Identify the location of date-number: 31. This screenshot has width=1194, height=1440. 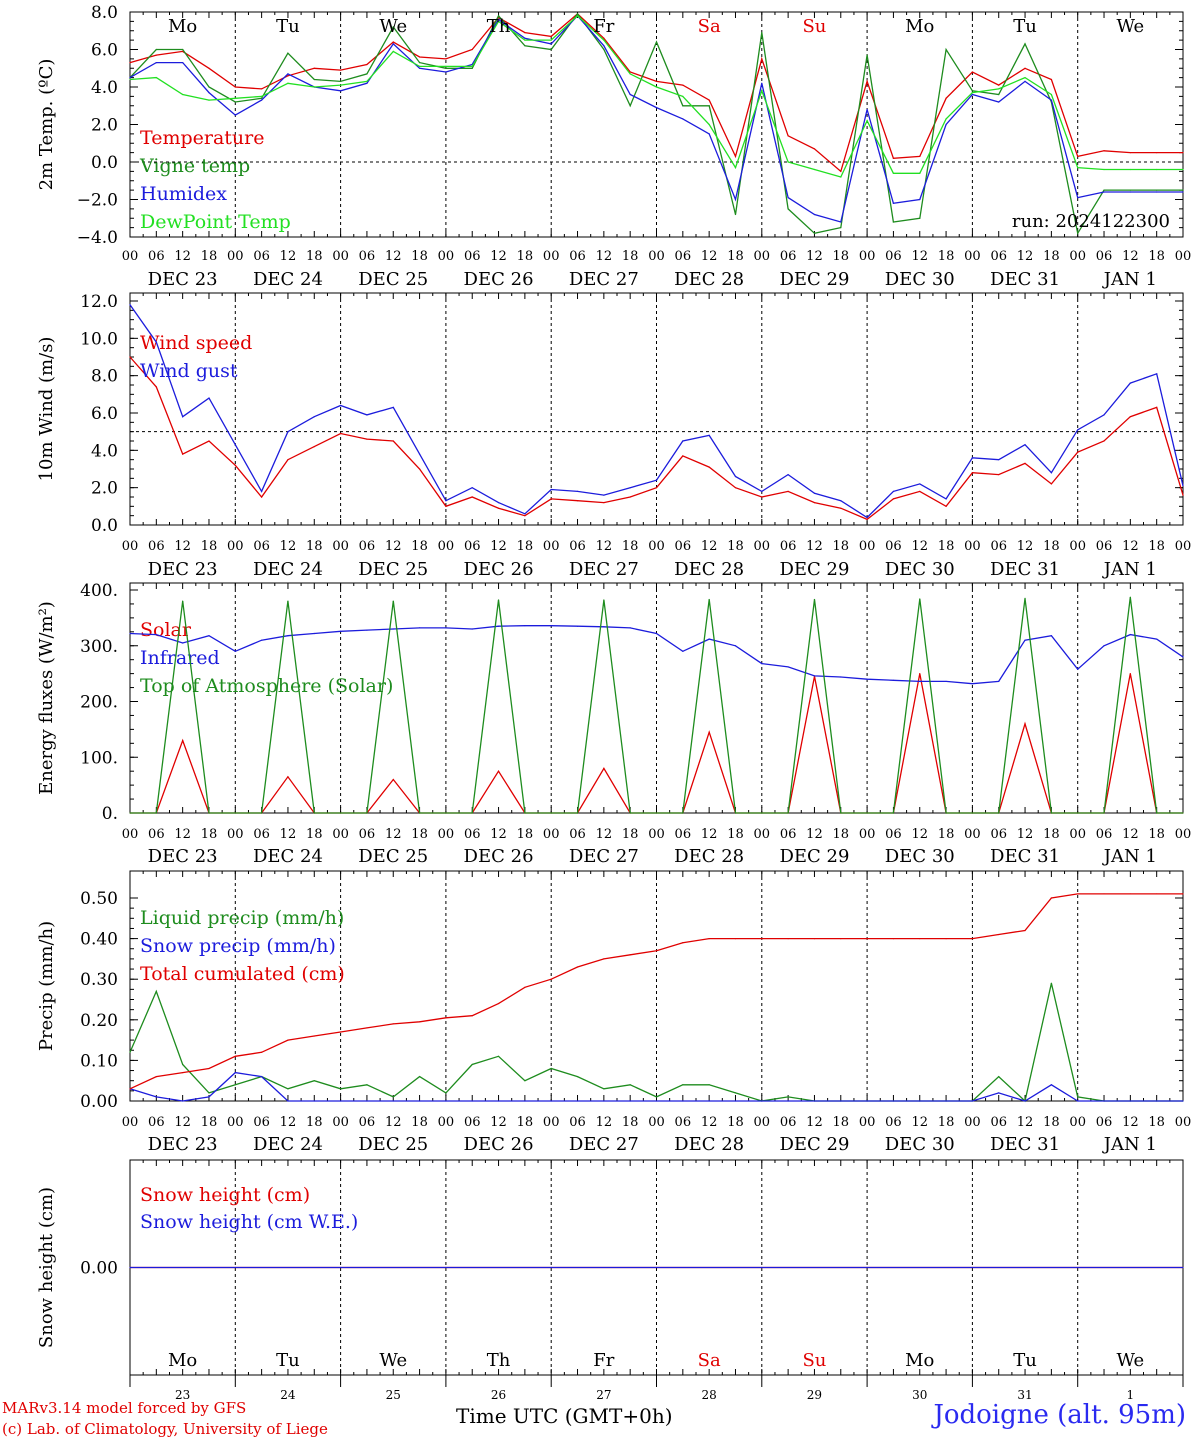
(1024, 1395).